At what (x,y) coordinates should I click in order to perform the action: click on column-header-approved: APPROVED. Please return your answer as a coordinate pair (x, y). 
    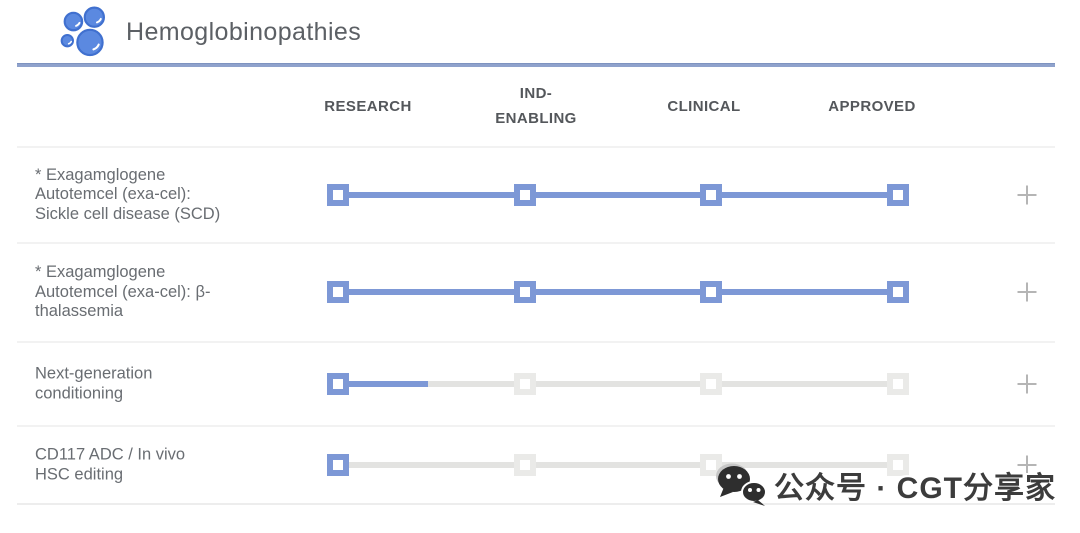
    Looking at the image, I should click on (872, 106).